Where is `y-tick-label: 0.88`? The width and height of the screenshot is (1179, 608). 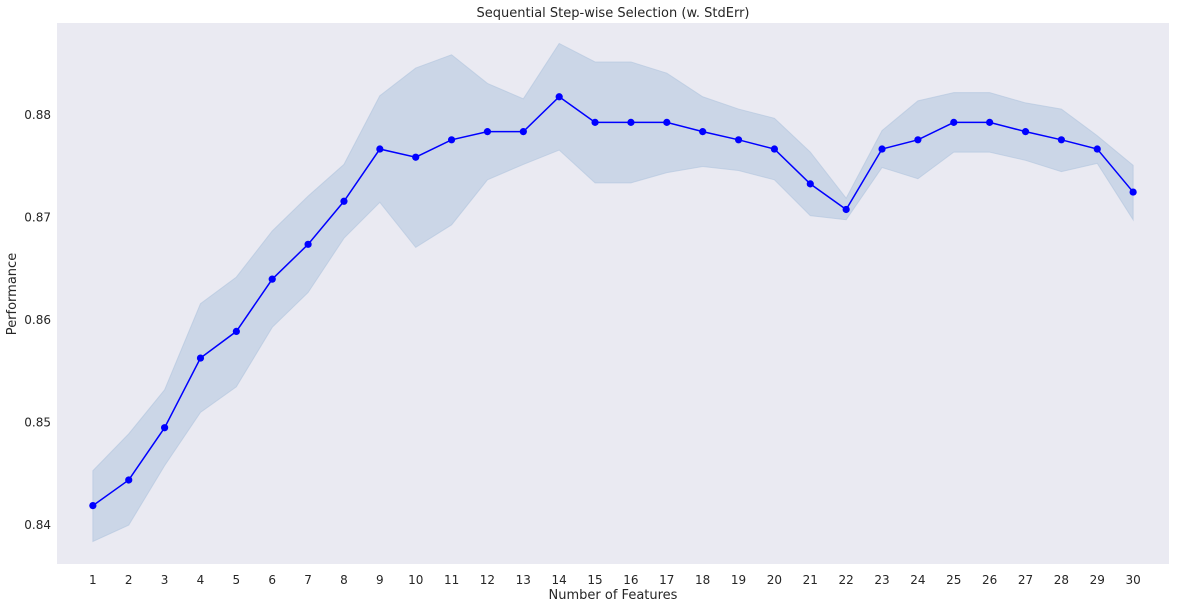
y-tick-label: 0.88 is located at coordinates (37, 115).